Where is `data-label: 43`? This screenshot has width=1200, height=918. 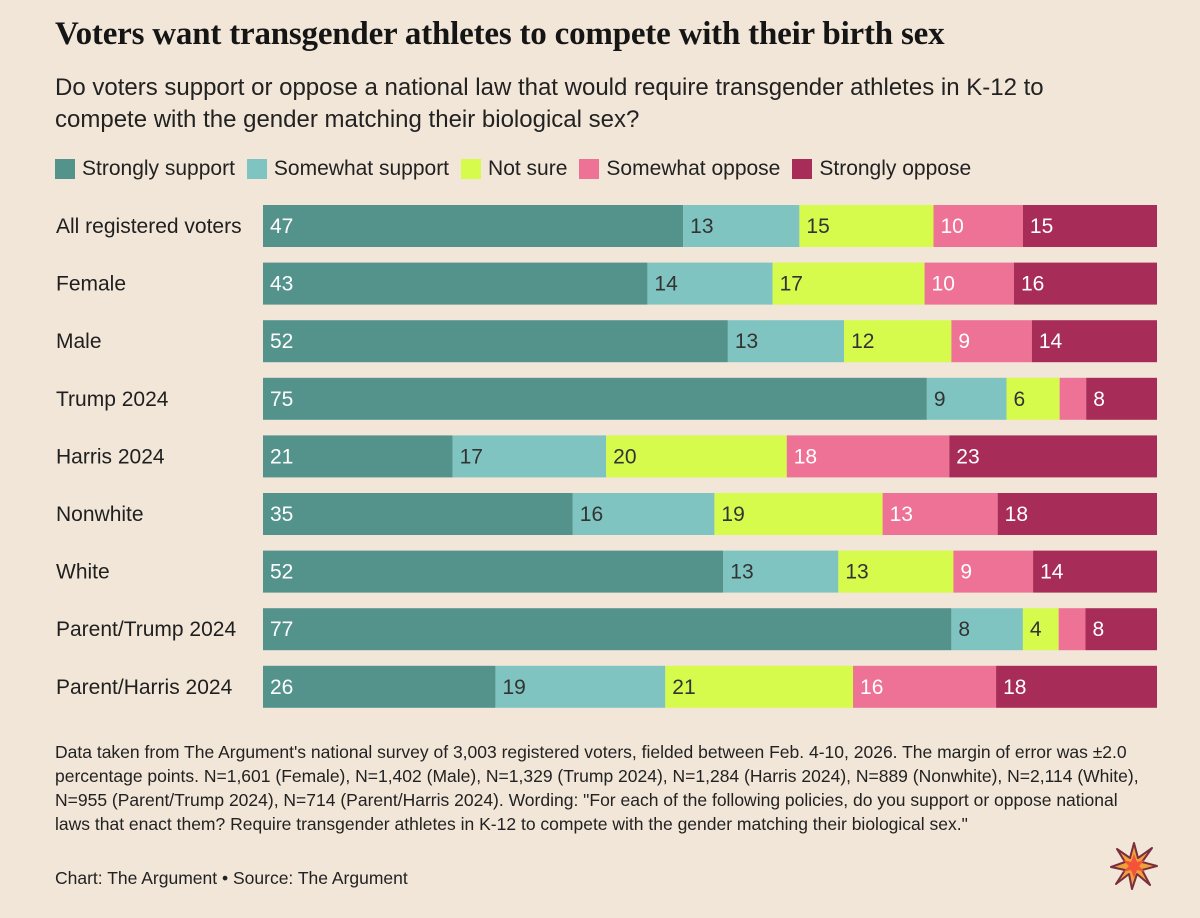
data-label: 43 is located at coordinates (281, 284).